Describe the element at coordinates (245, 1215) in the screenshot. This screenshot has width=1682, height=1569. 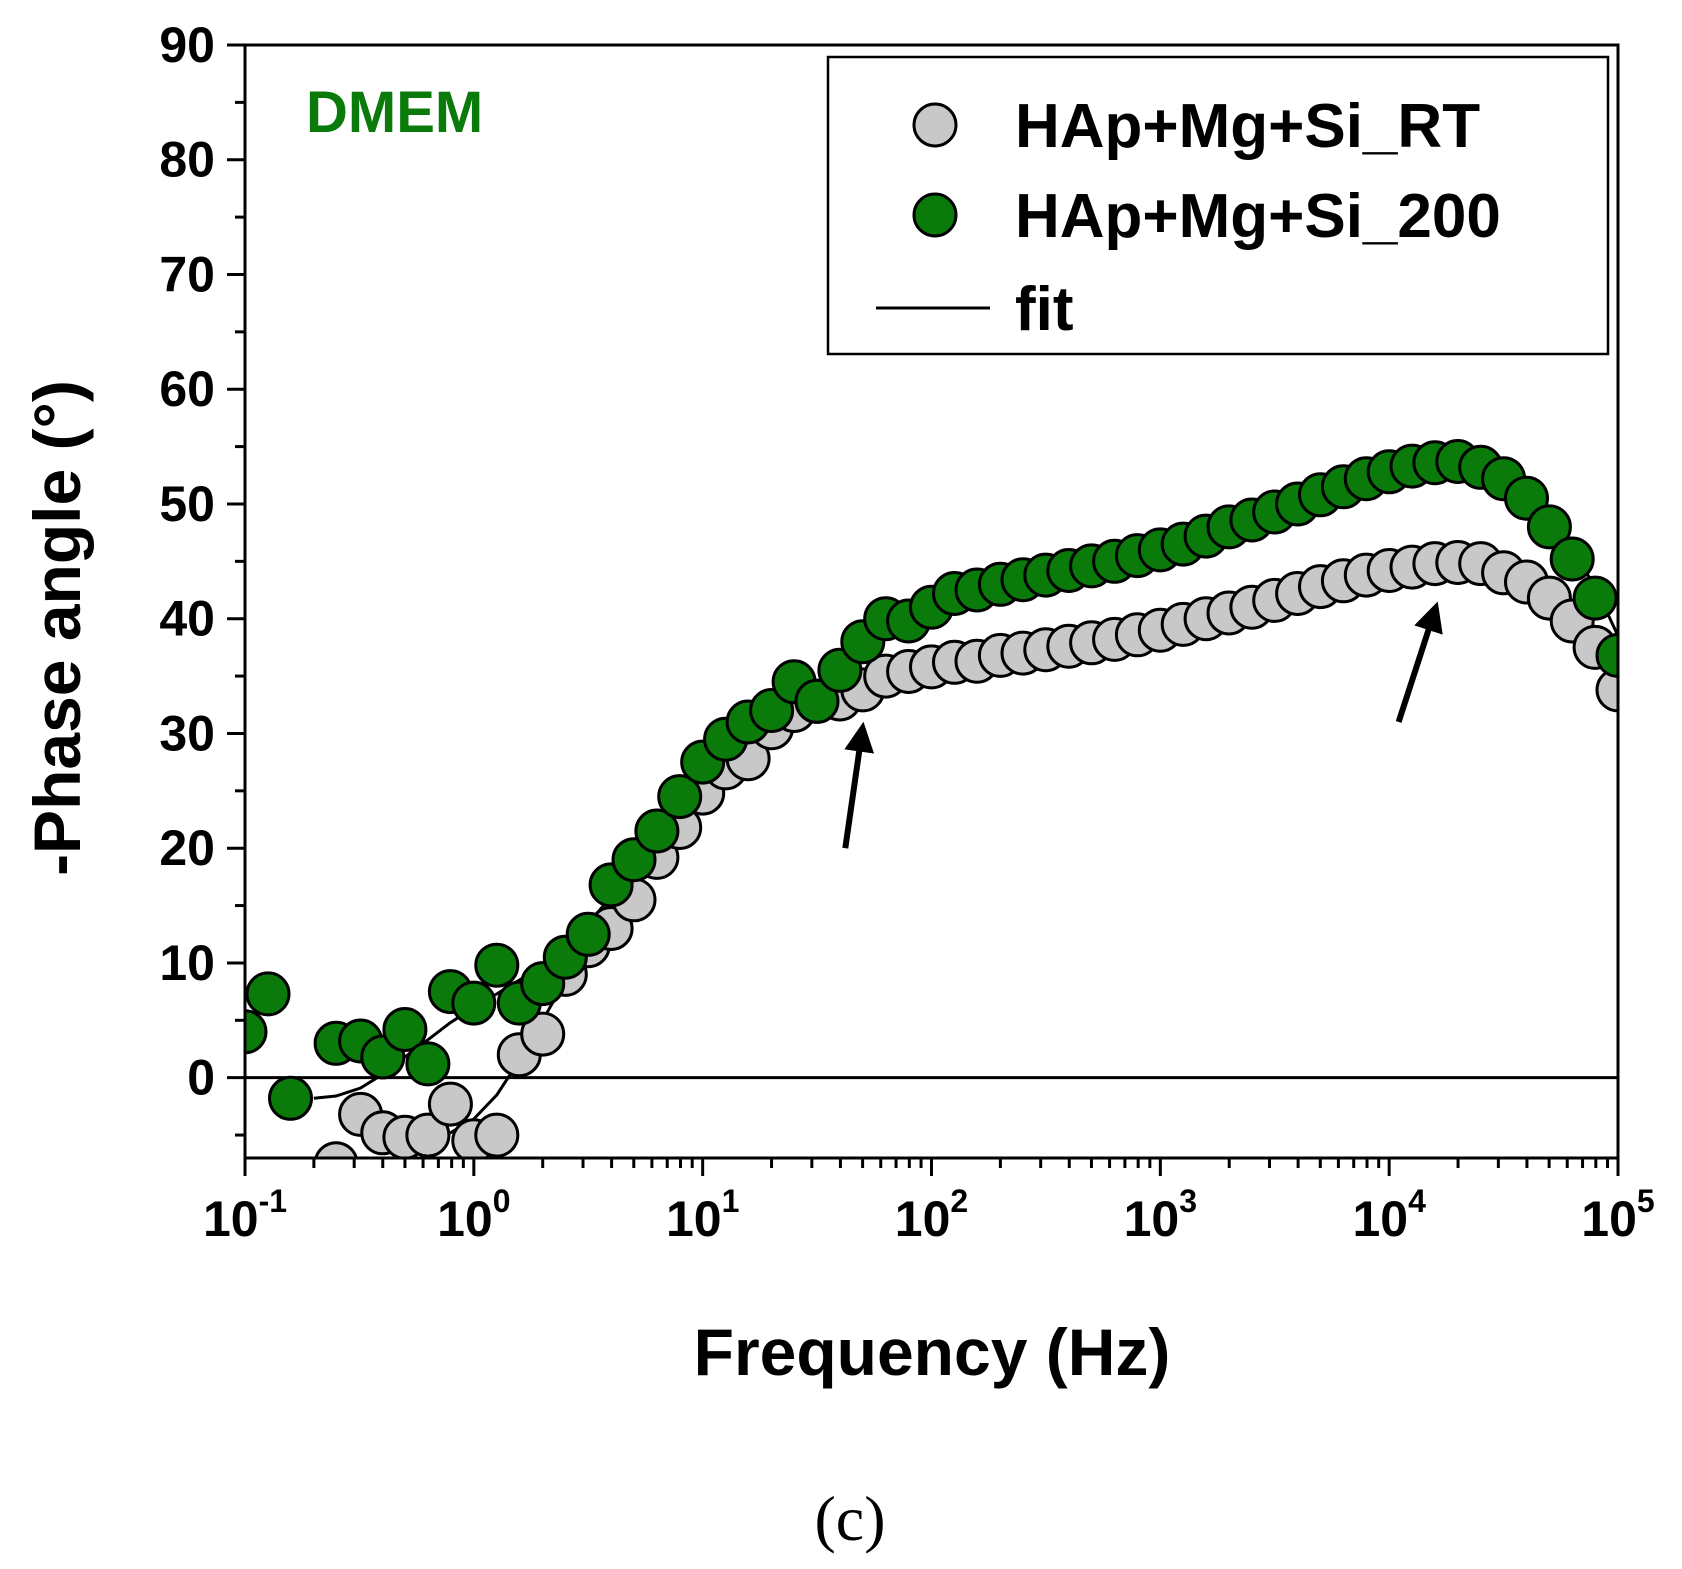
I see `x-tick-label: 10⁻¹` at that location.